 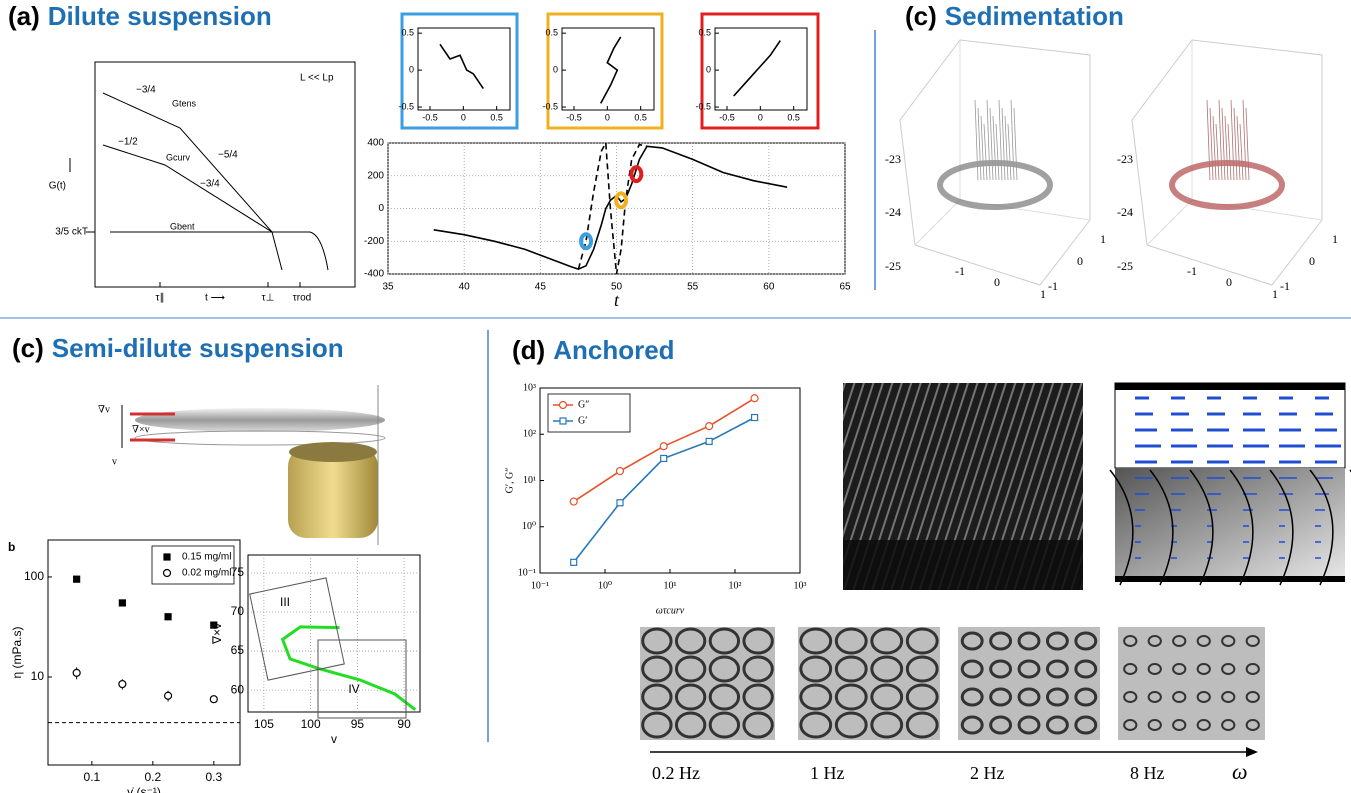 What do you see at coordinates (540, 585) in the screenshot?
I see `x-tick-label: 10⁻¹` at bounding box center [540, 585].